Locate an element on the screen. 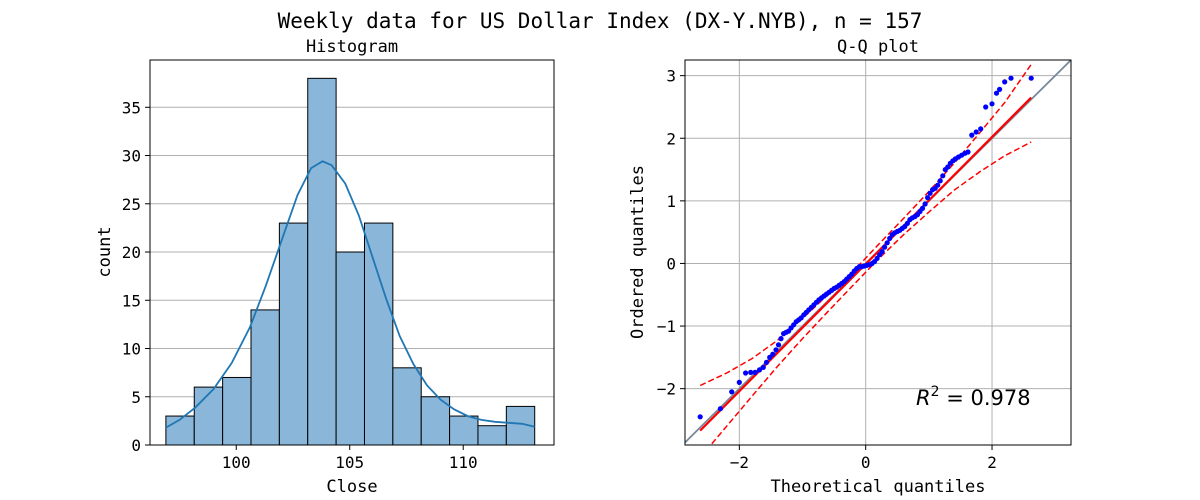 This screenshot has height=500, width=1200. histogram-x-tick-label: 100 is located at coordinates (236, 462).